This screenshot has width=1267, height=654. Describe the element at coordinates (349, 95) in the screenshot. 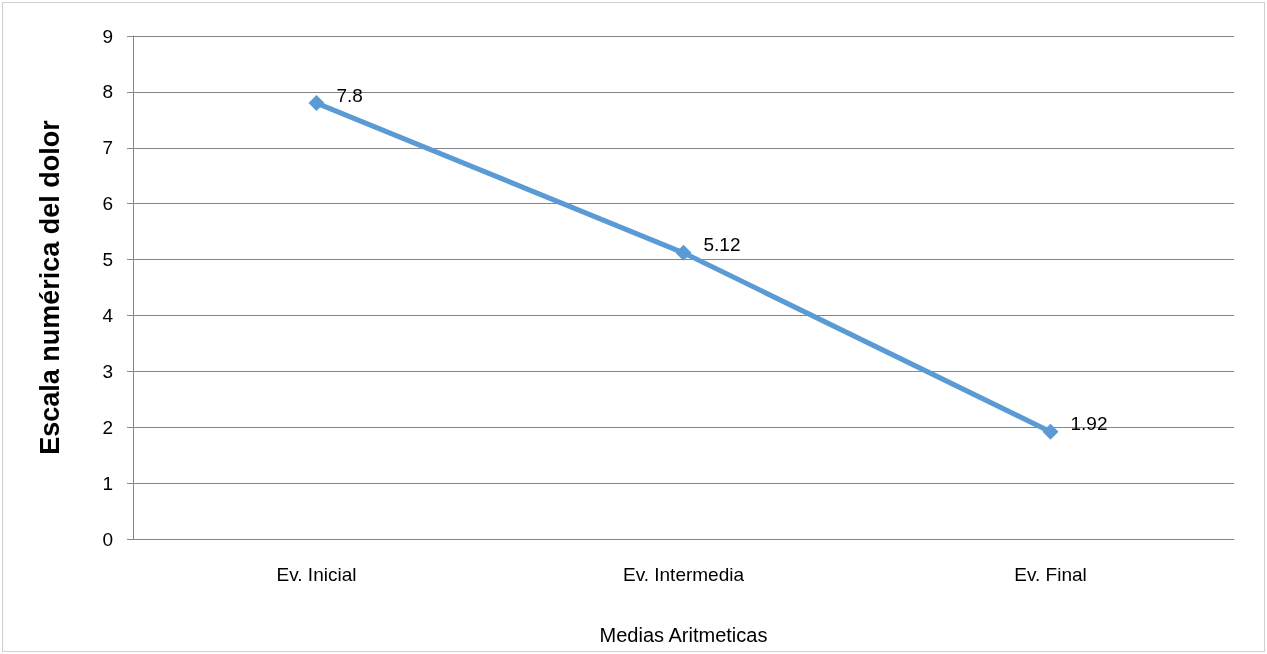

I see `data-label: 7.8` at that location.